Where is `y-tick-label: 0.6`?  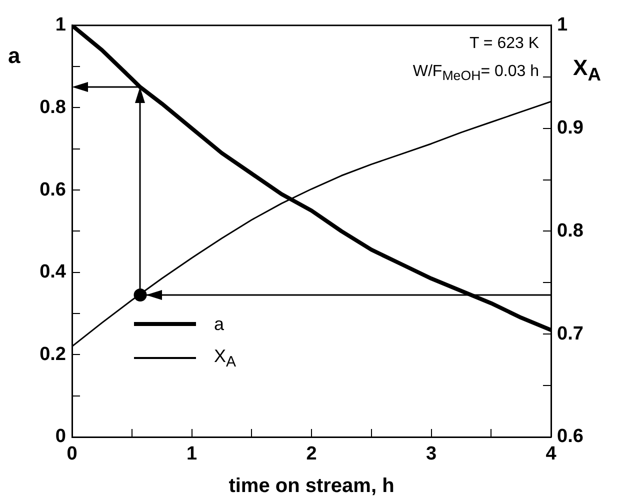
y-tick-label: 0.6 is located at coordinates (53, 189).